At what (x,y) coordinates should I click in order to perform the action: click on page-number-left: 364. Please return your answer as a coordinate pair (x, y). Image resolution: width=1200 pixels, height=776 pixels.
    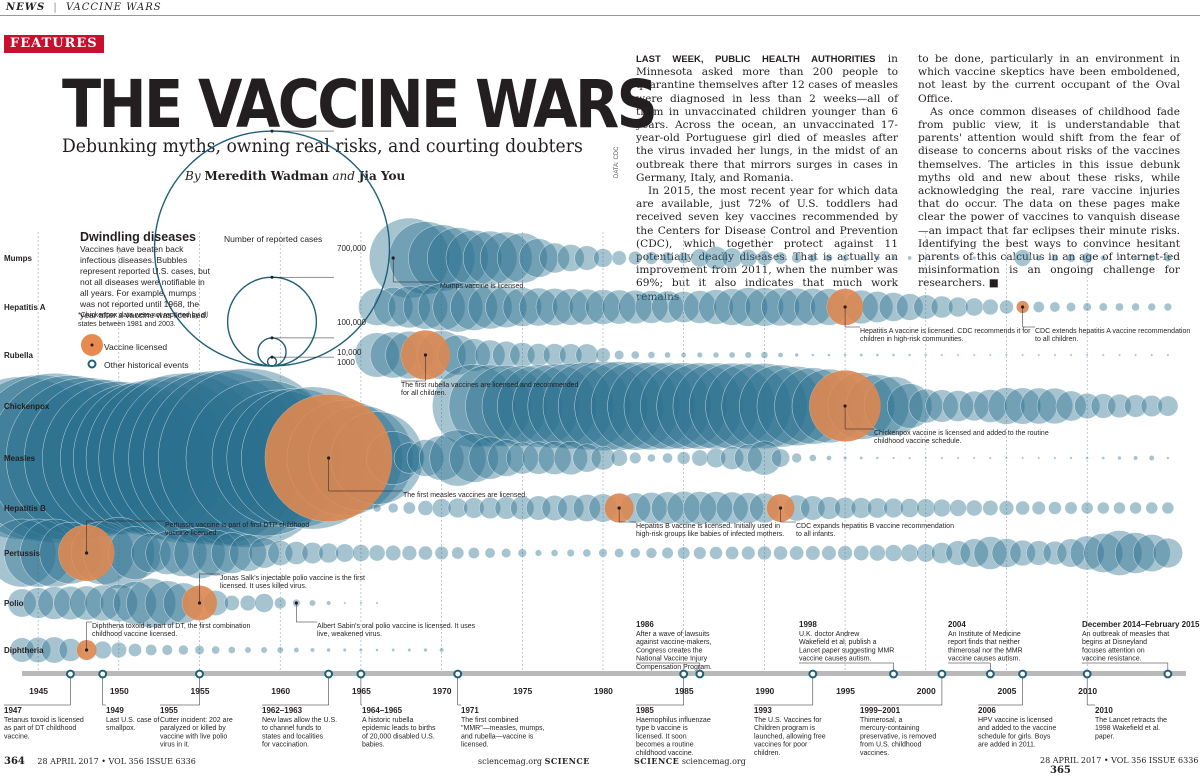
    Looking at the image, I should click on (14, 761).